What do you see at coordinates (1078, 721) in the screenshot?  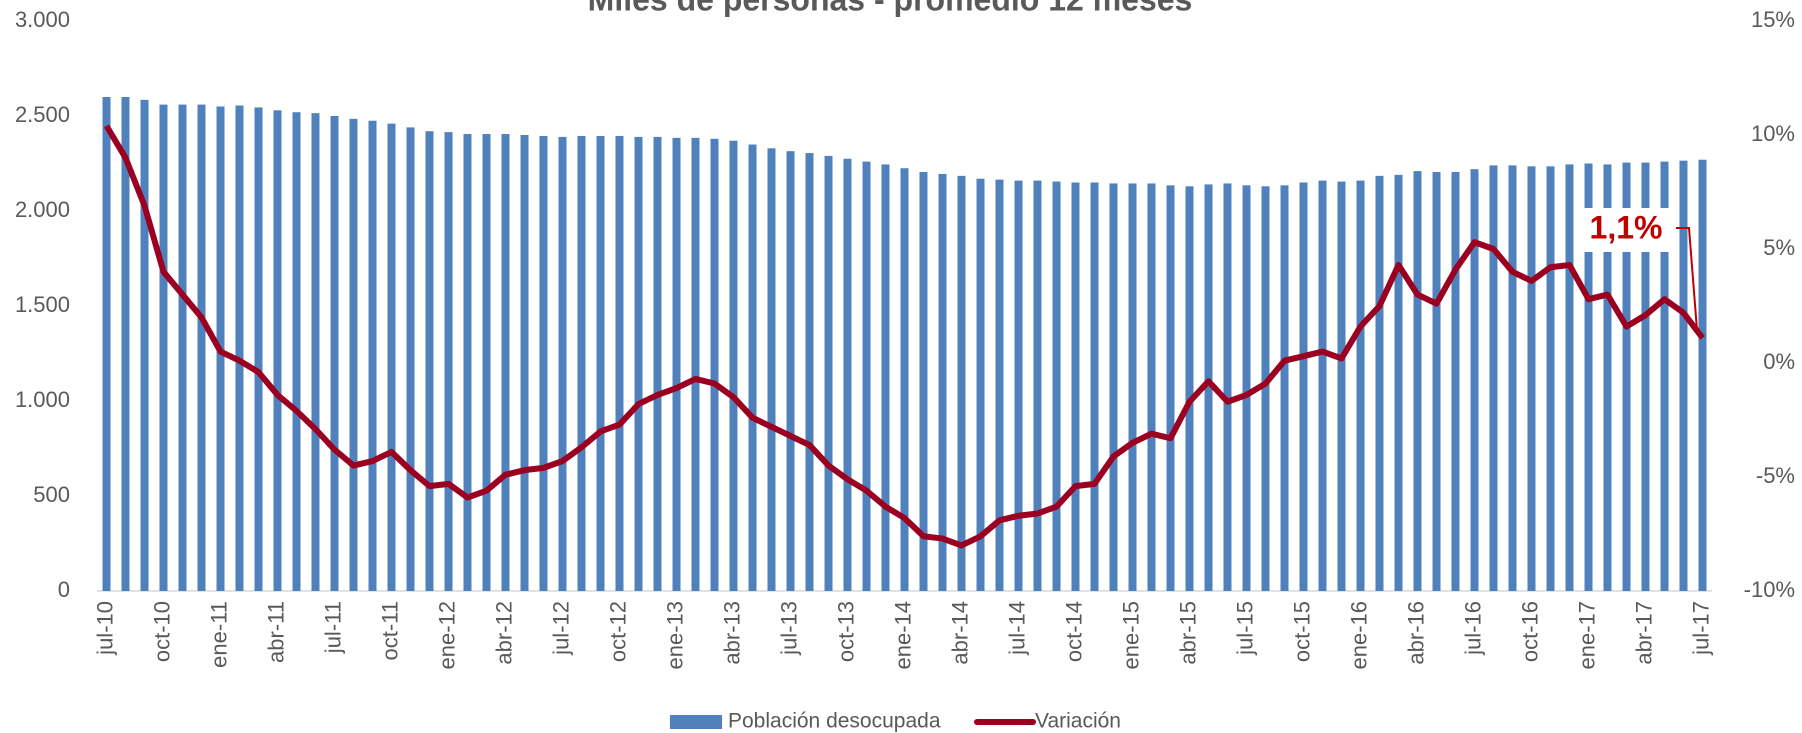 I see `legend-label: Variación` at bounding box center [1078, 721].